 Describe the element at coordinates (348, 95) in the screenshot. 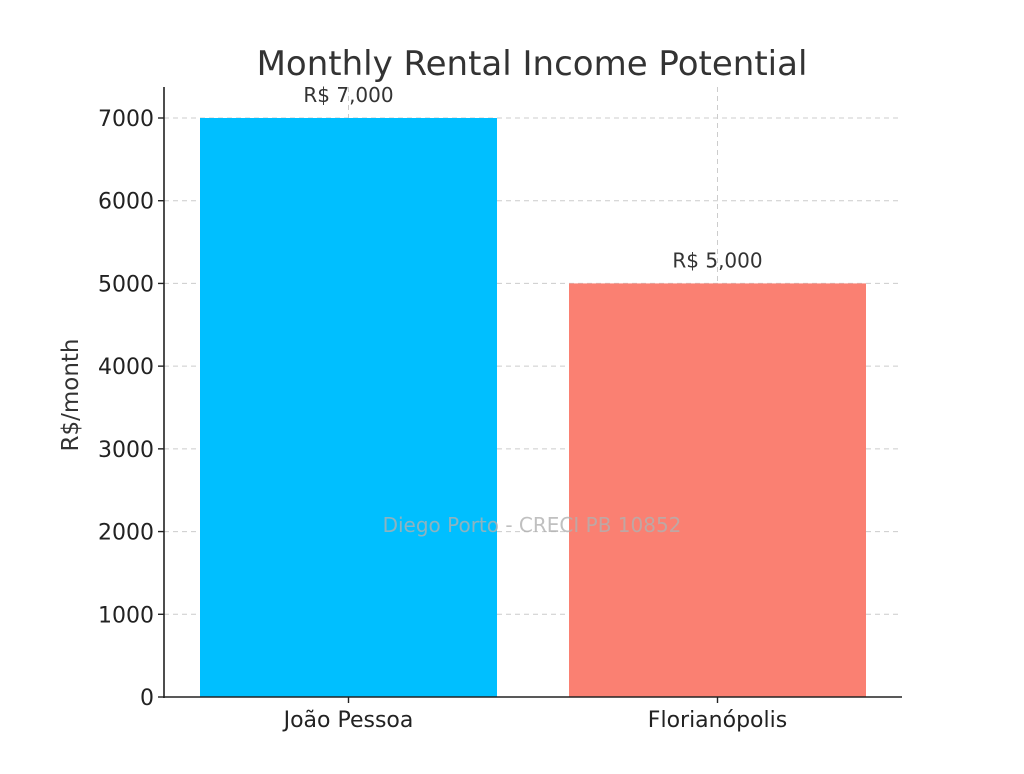

I see `data-label: R$ 7,000` at that location.